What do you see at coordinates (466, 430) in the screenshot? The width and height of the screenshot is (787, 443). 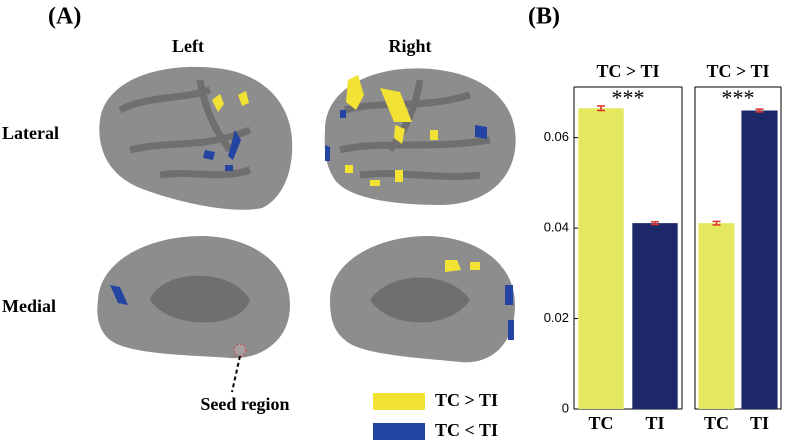 I see `legend-label: TC < TI` at bounding box center [466, 430].